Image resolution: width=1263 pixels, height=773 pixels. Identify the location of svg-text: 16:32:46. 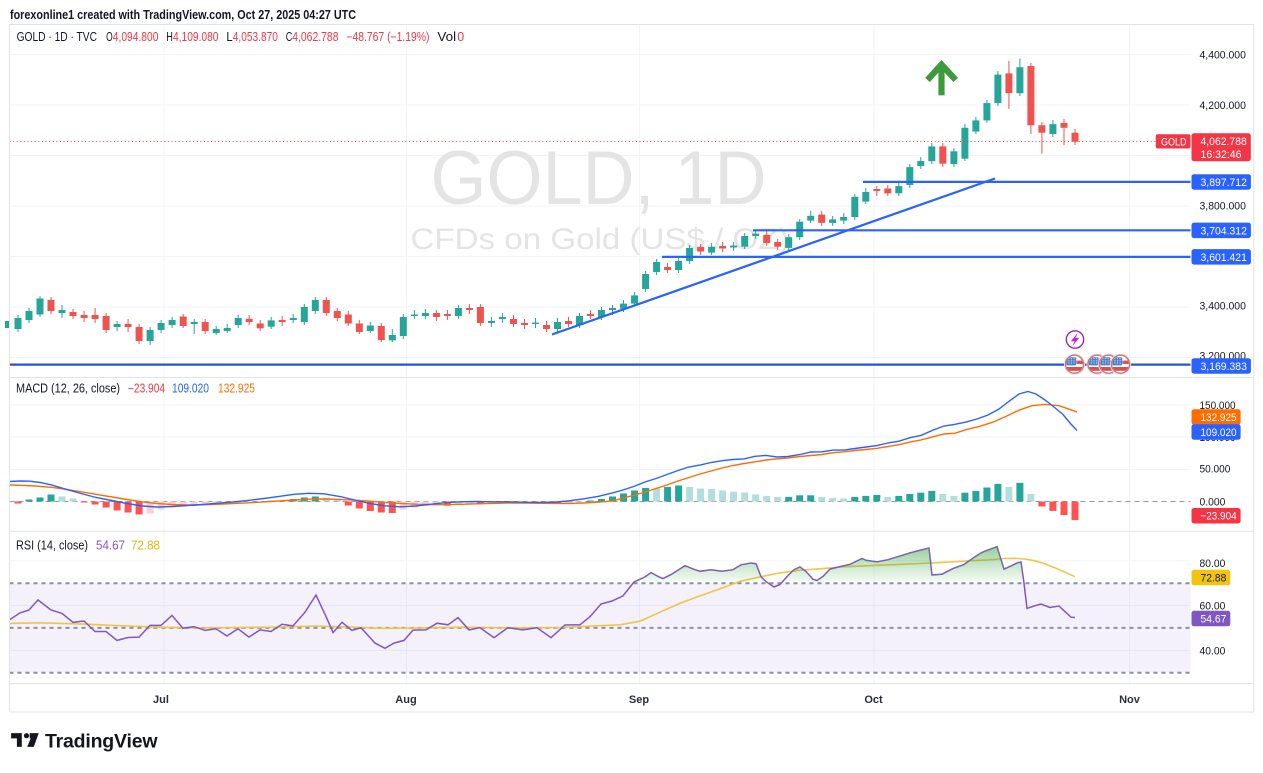
(1221, 155).